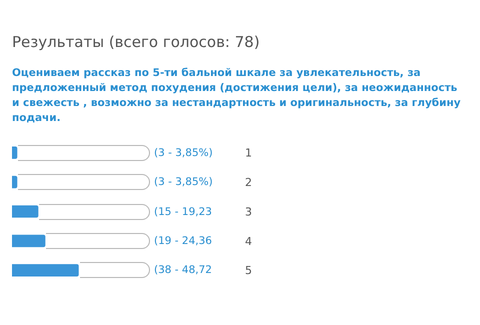 This screenshot has height=325, width=480. Describe the element at coordinates (248, 153) in the screenshot. I see `y-tick-label: 1` at that location.